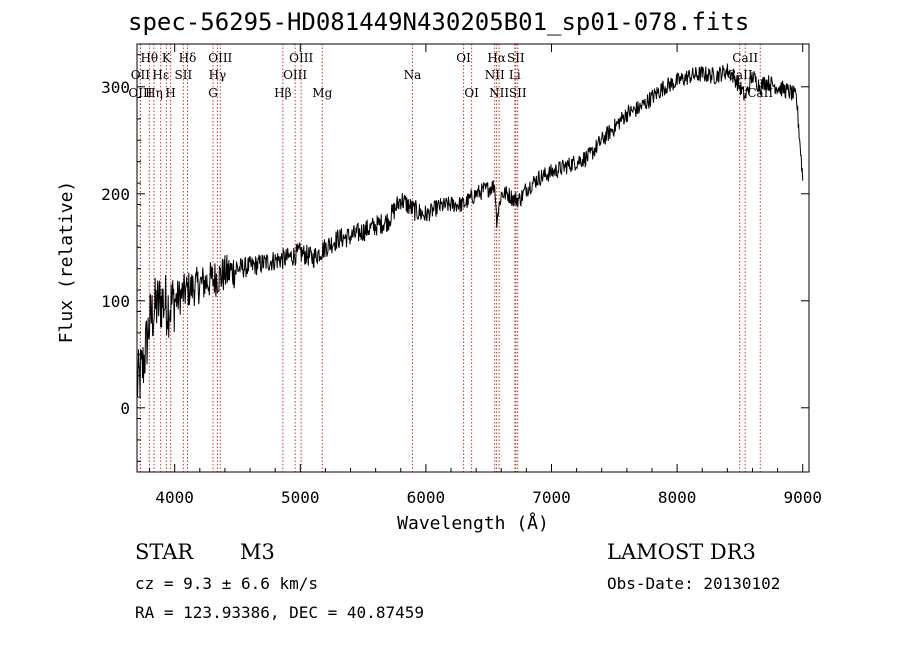 This screenshot has width=900, height=649. What do you see at coordinates (426, 497) in the screenshot?
I see `x-tick-label-6000: 6000` at bounding box center [426, 497].